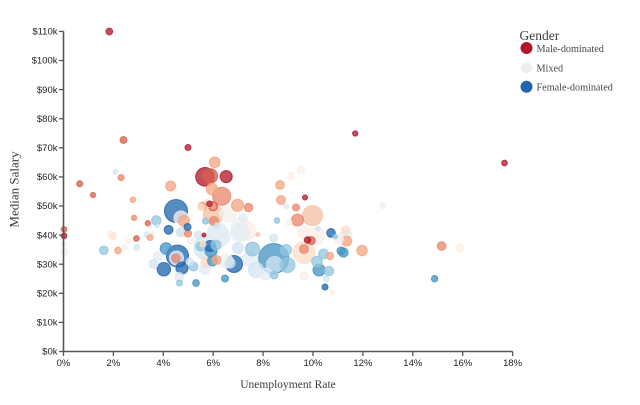 This screenshot has height=405, width=640. What do you see at coordinates (47, 119) in the screenshot?
I see `svg-text: $80k` at bounding box center [47, 119].